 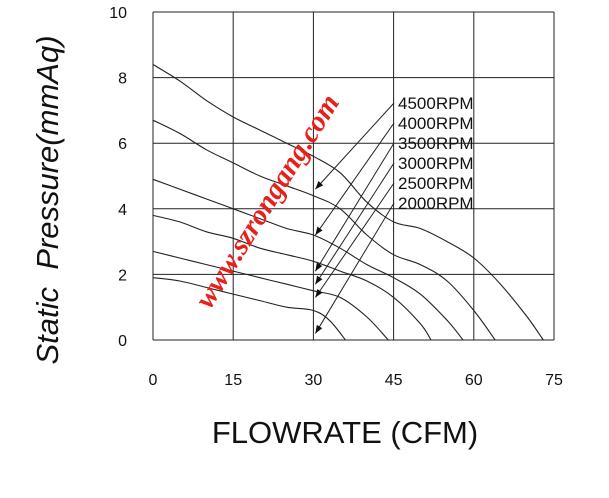 What do you see at coordinates (47, 199) in the screenshot?
I see `y-axis-label: Static Pressure(mmAq)` at bounding box center [47, 199].